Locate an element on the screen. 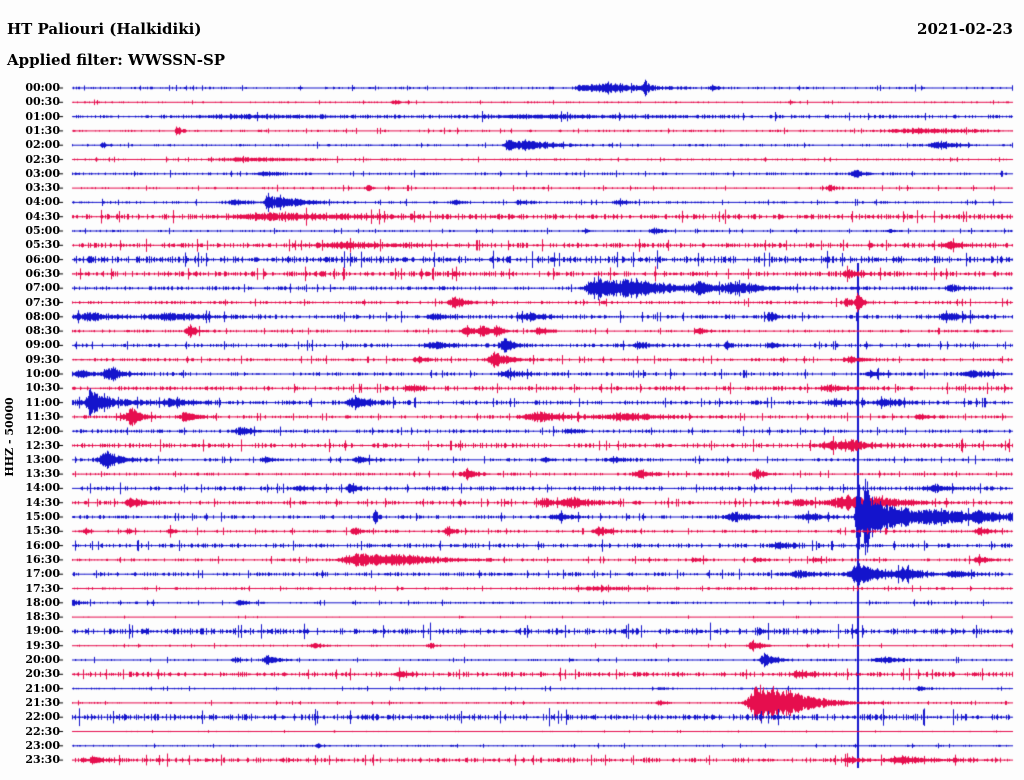 Image resolution: width=1024 pixels, height=780 pixels. row-time-label: 07:00 is located at coordinates (42, 288).